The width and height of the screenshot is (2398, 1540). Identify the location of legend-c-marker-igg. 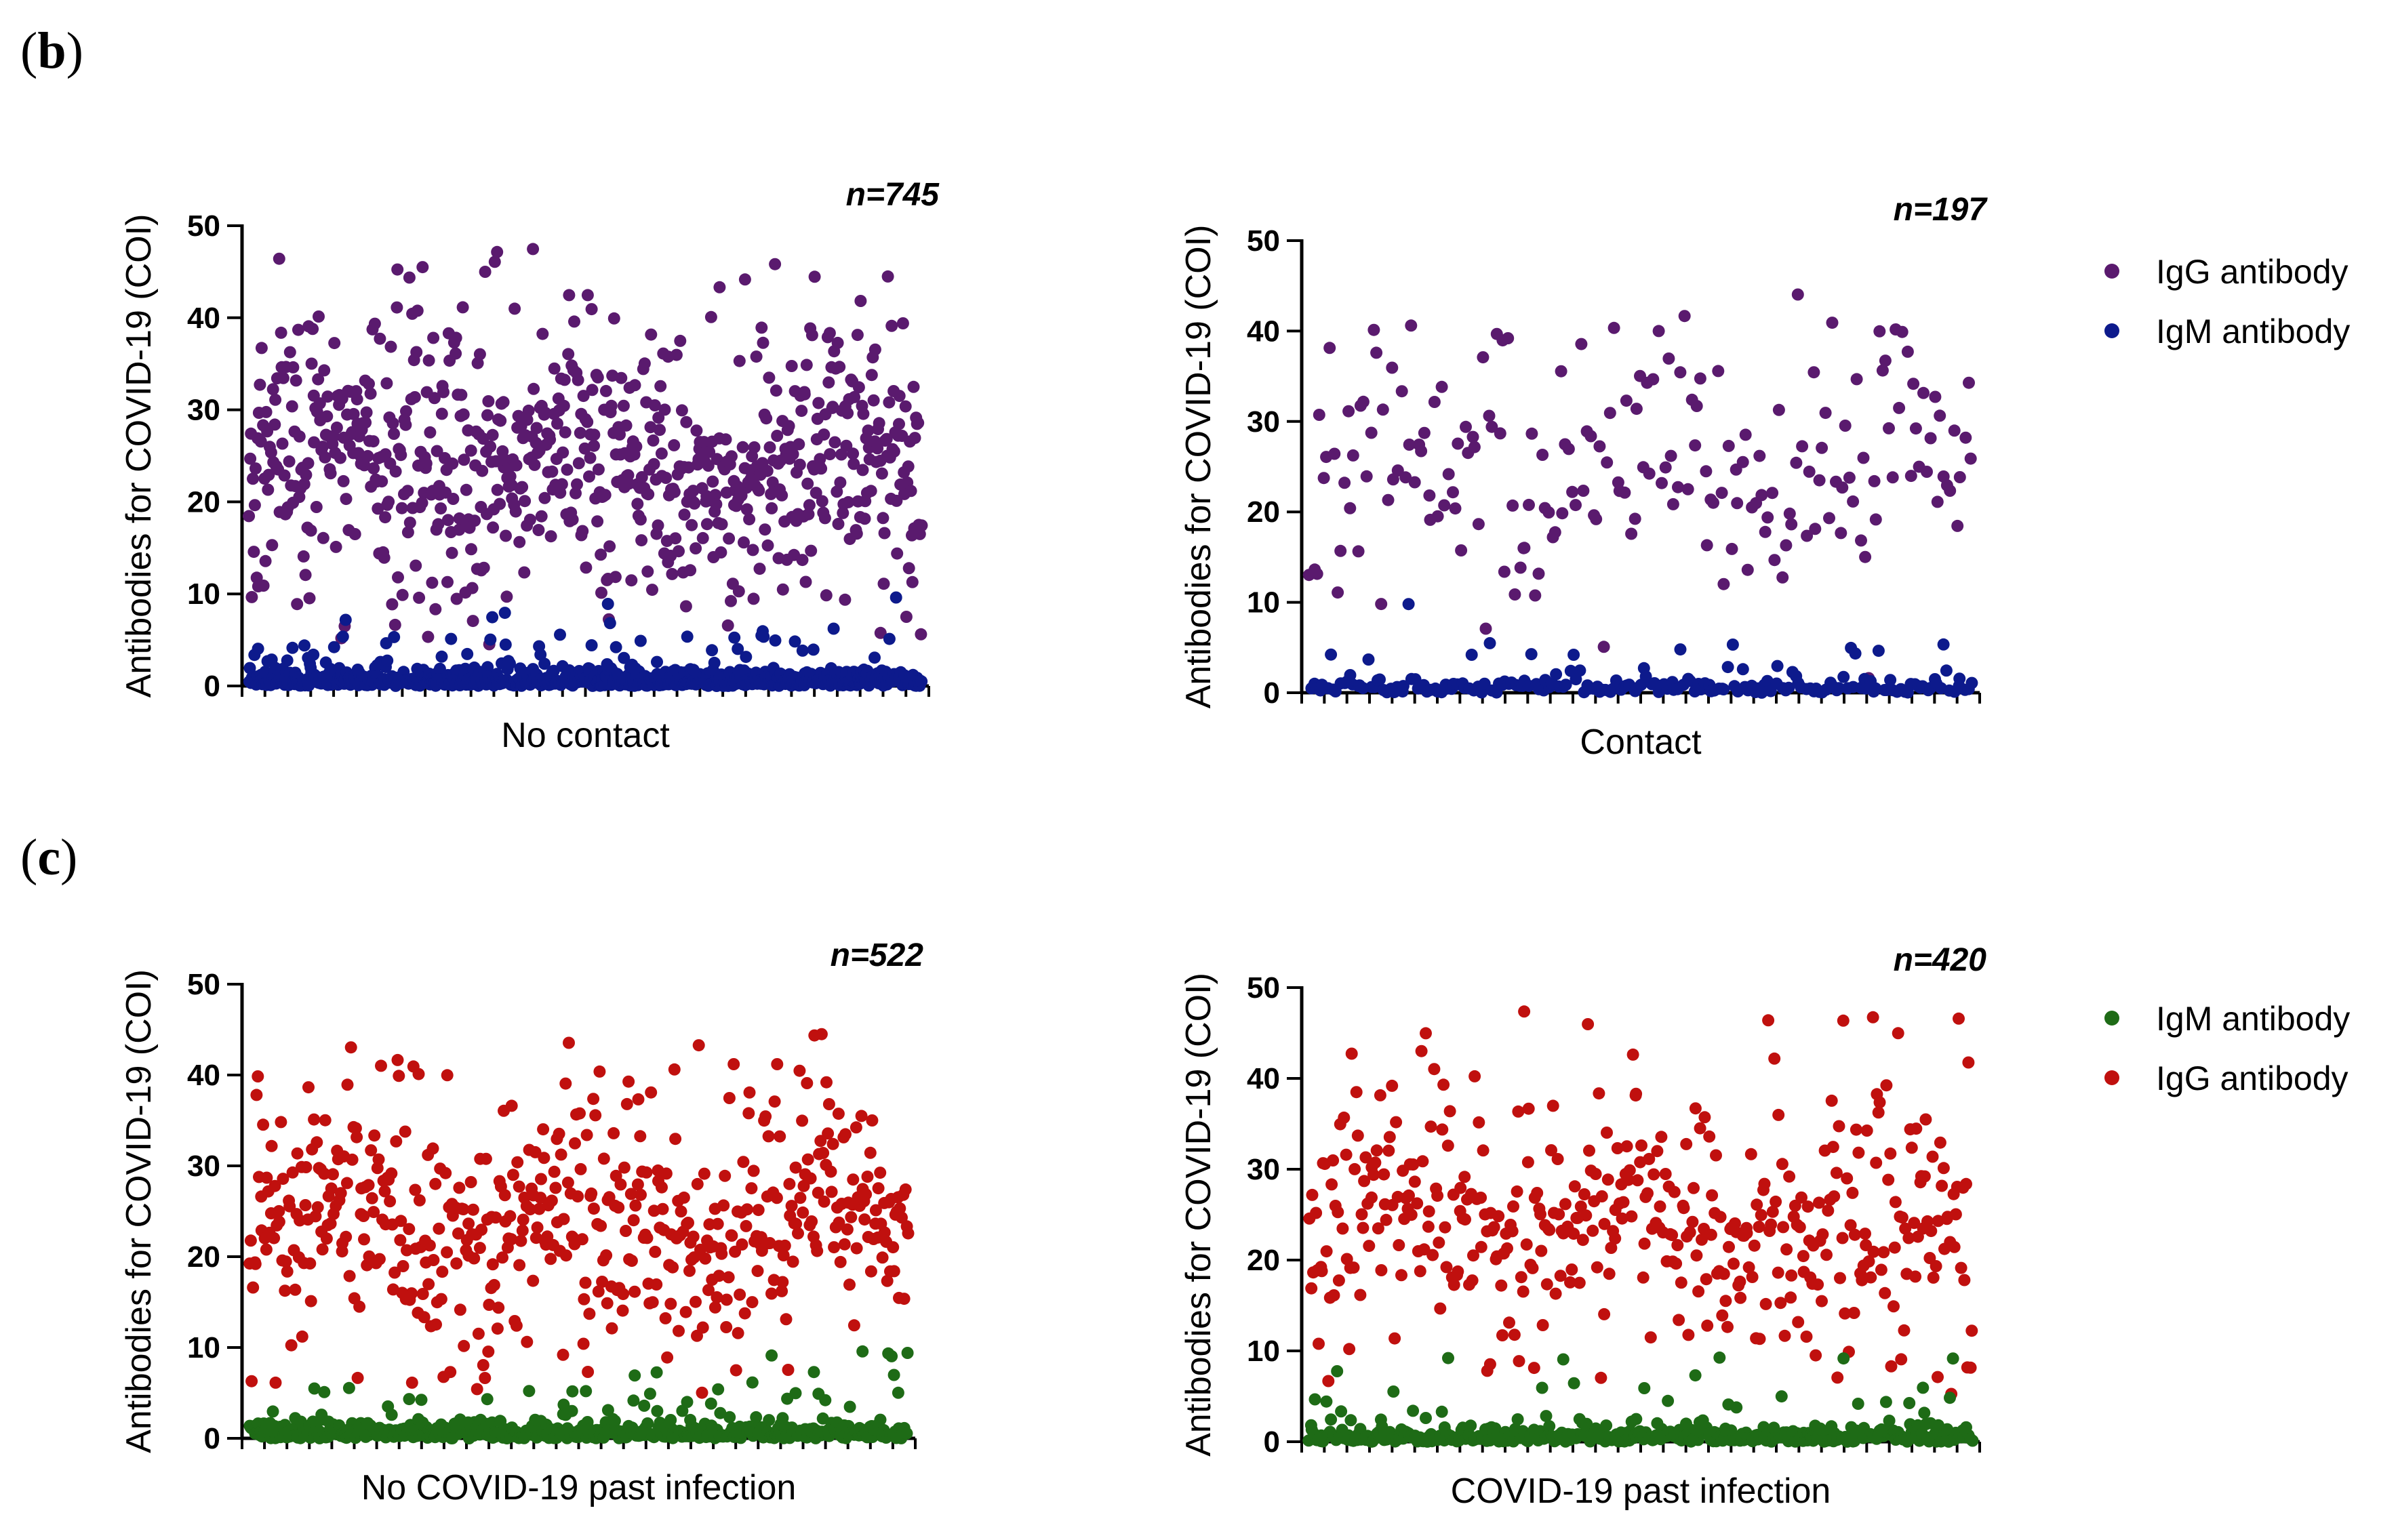
(2111, 1077).